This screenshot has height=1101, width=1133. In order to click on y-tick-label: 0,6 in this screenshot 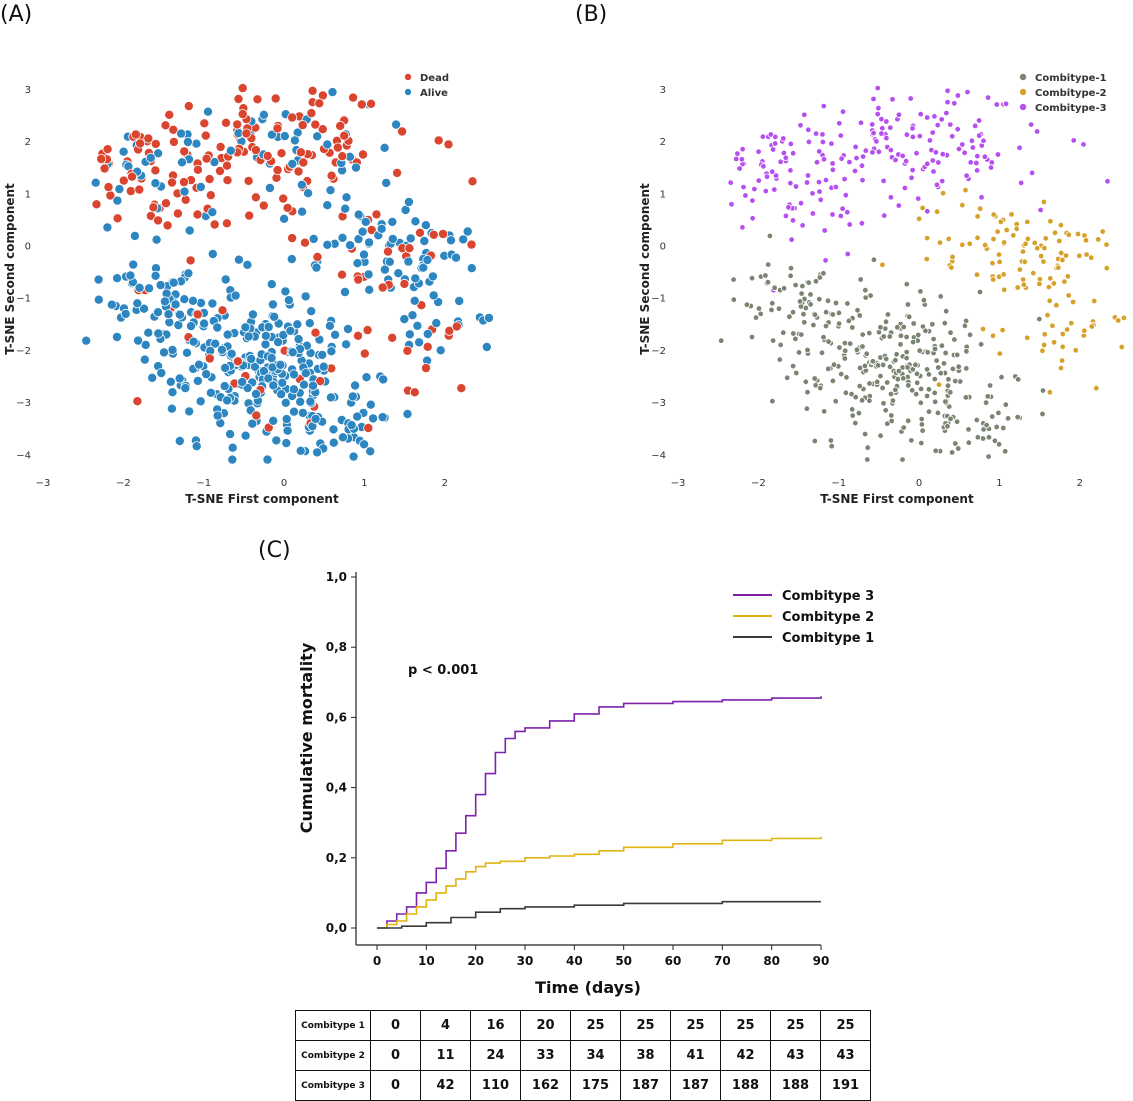, I will do `click(336, 717)`.